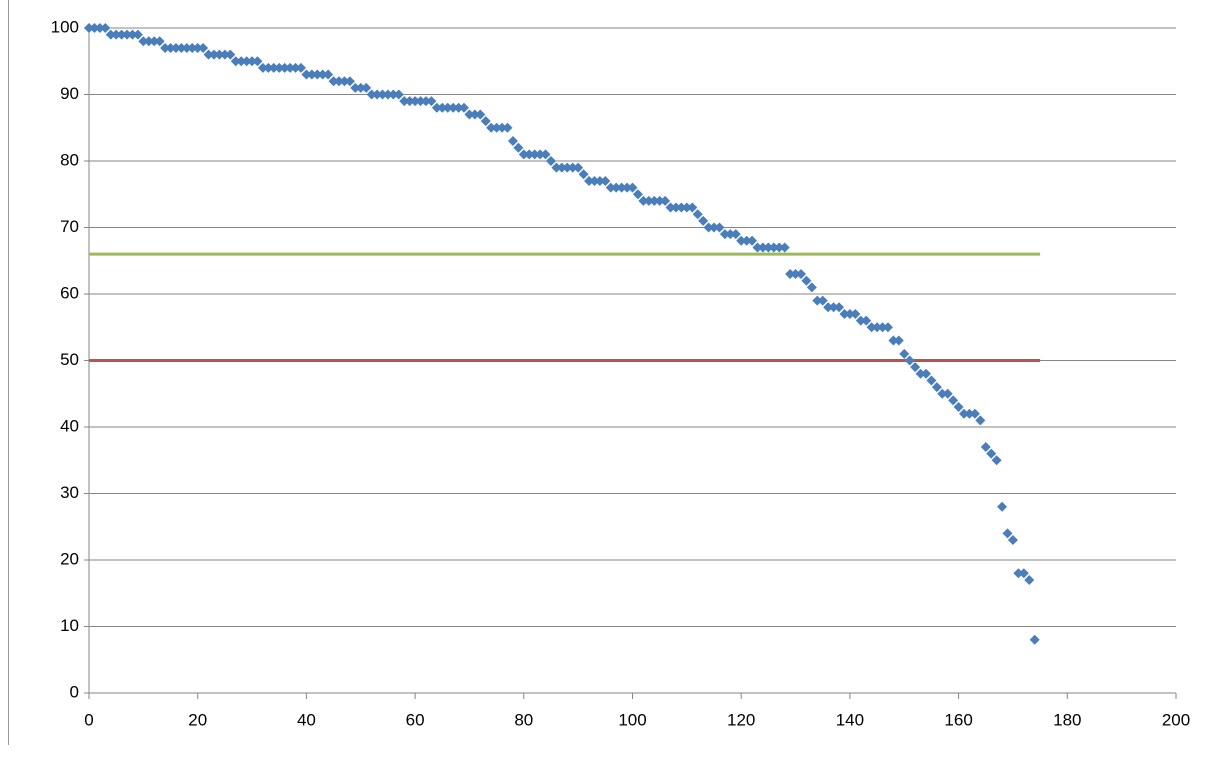 The image size is (1205, 758). What do you see at coordinates (69, 558) in the screenshot?
I see `y-tick-label: 20` at bounding box center [69, 558].